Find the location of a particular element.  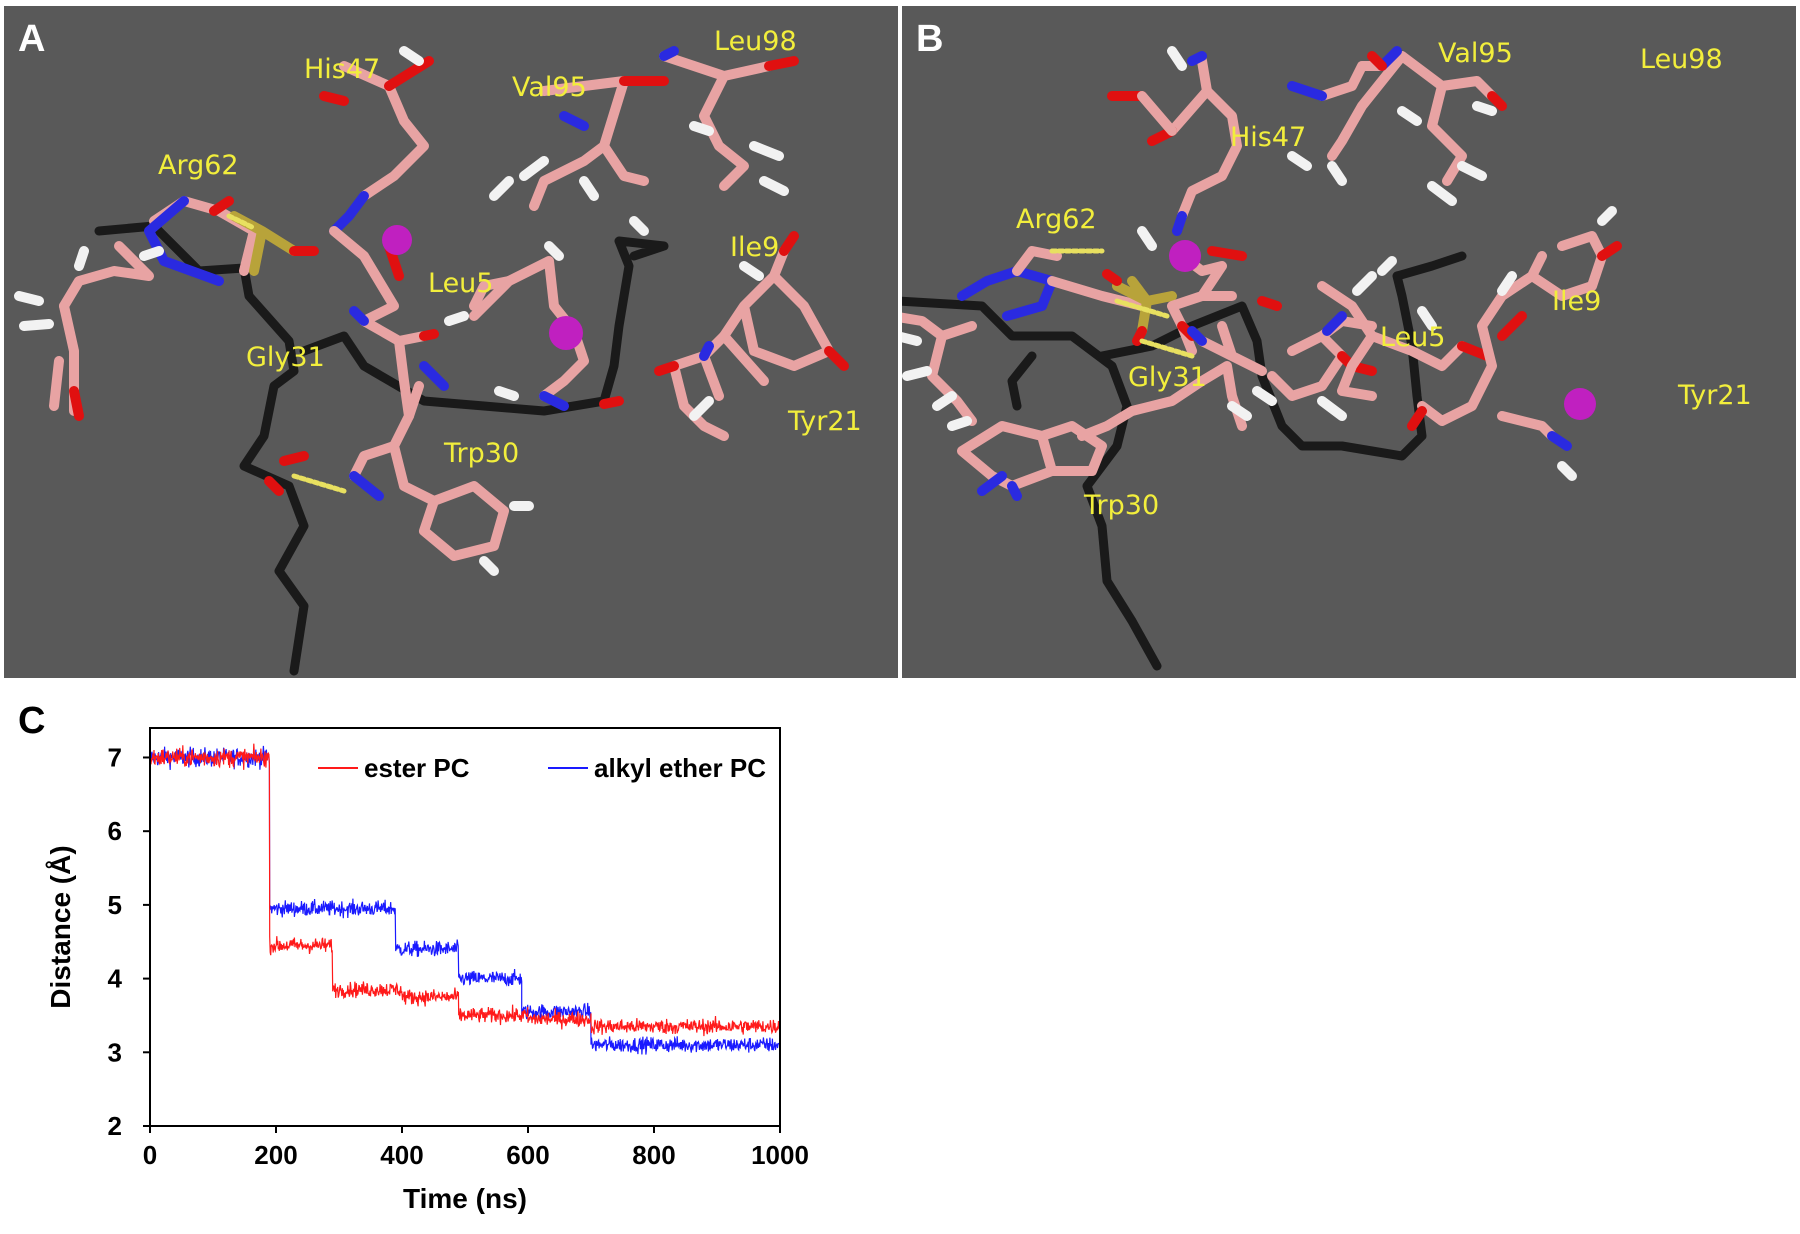

y-tick-label-4: 4 is located at coordinates (115, 979).